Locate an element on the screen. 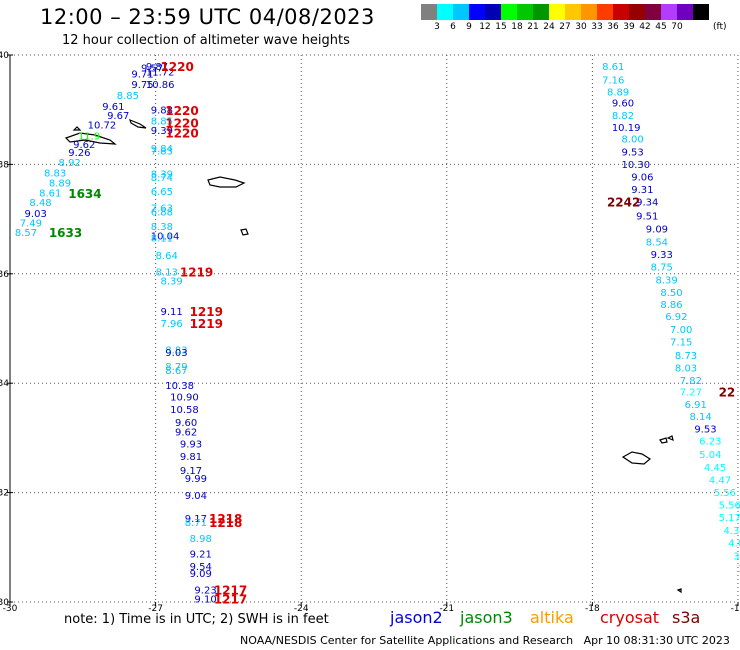 The height and width of the screenshot is (650, 740). legend-item-s3a: s3a is located at coordinates (686, 617).